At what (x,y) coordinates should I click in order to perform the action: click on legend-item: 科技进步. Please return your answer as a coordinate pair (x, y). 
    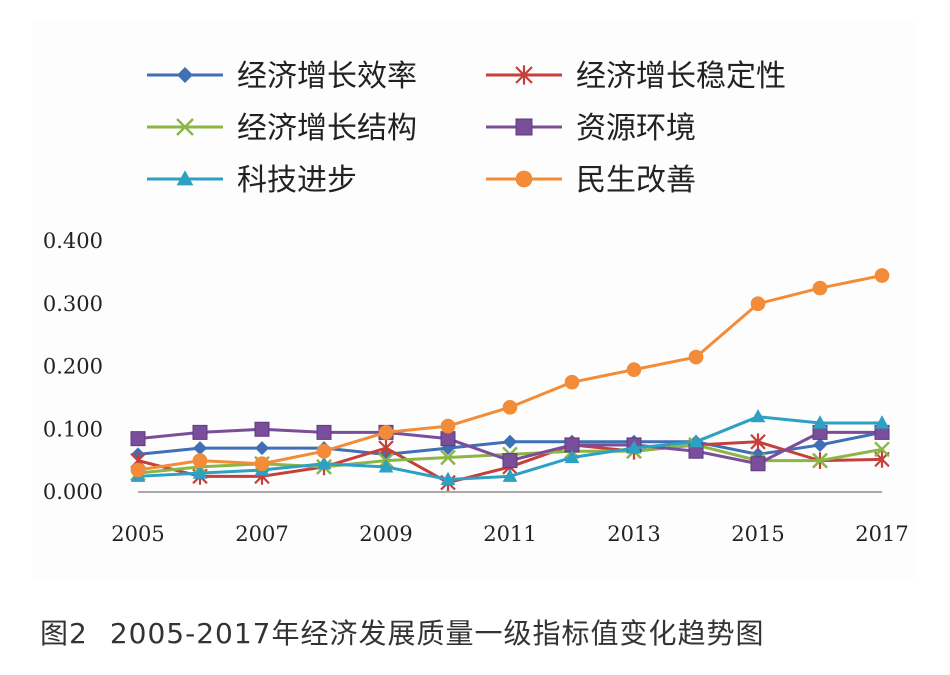
    Looking at the image, I should click on (252, 180).